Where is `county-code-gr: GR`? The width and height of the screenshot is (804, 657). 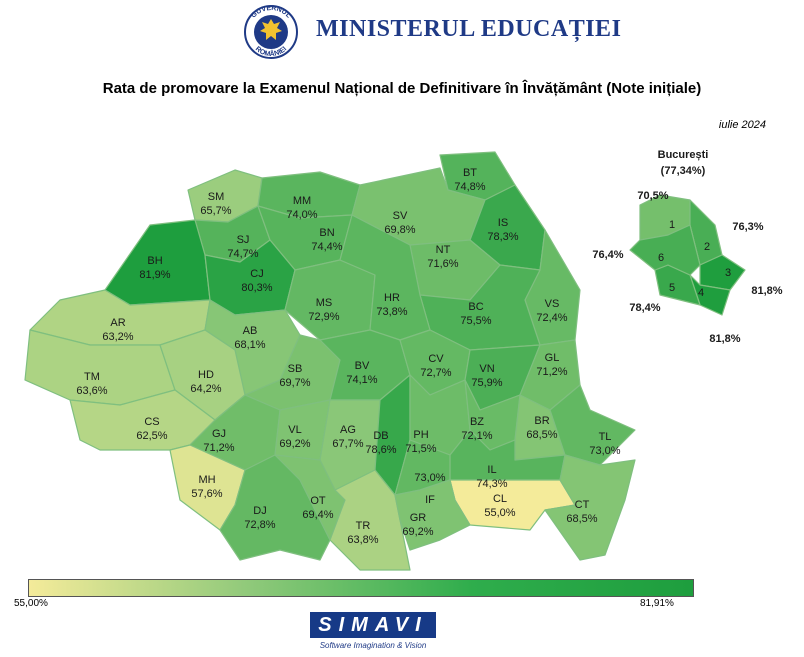
county-code-gr: GR is located at coordinates (418, 518).